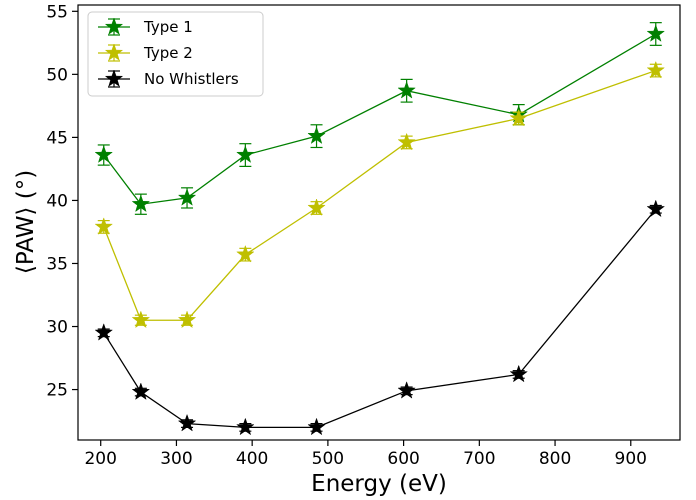 The width and height of the screenshot is (696, 500). I want to click on x-tick-label: 500, so click(328, 459).